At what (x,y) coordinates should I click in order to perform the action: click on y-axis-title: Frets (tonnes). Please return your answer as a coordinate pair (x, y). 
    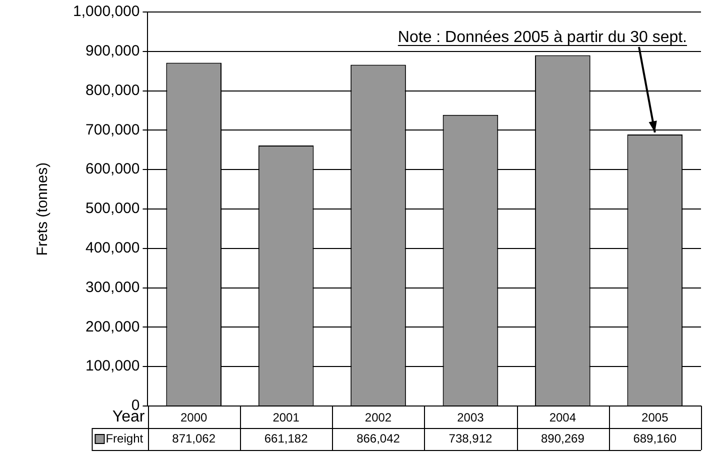
    Looking at the image, I should click on (43, 209).